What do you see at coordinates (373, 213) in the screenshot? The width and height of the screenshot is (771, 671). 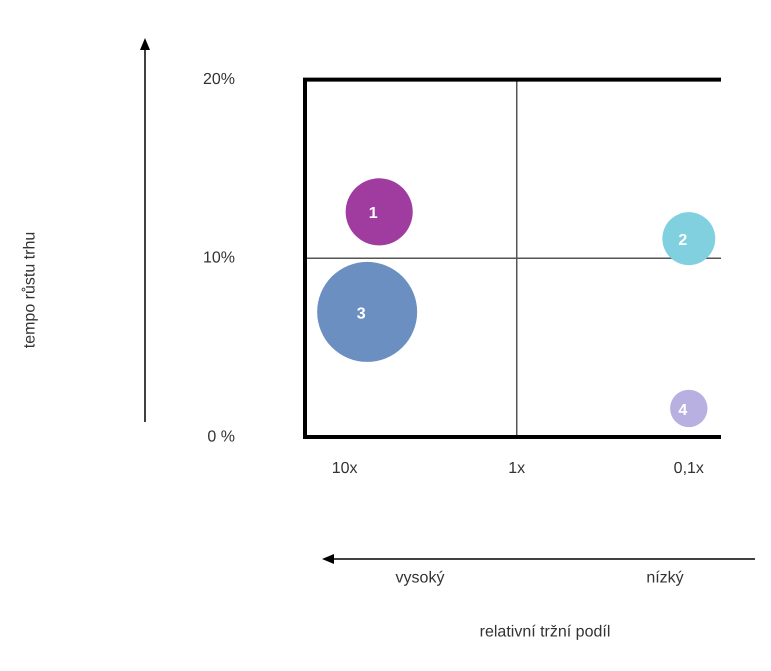 I see `annotation: 1` at bounding box center [373, 213].